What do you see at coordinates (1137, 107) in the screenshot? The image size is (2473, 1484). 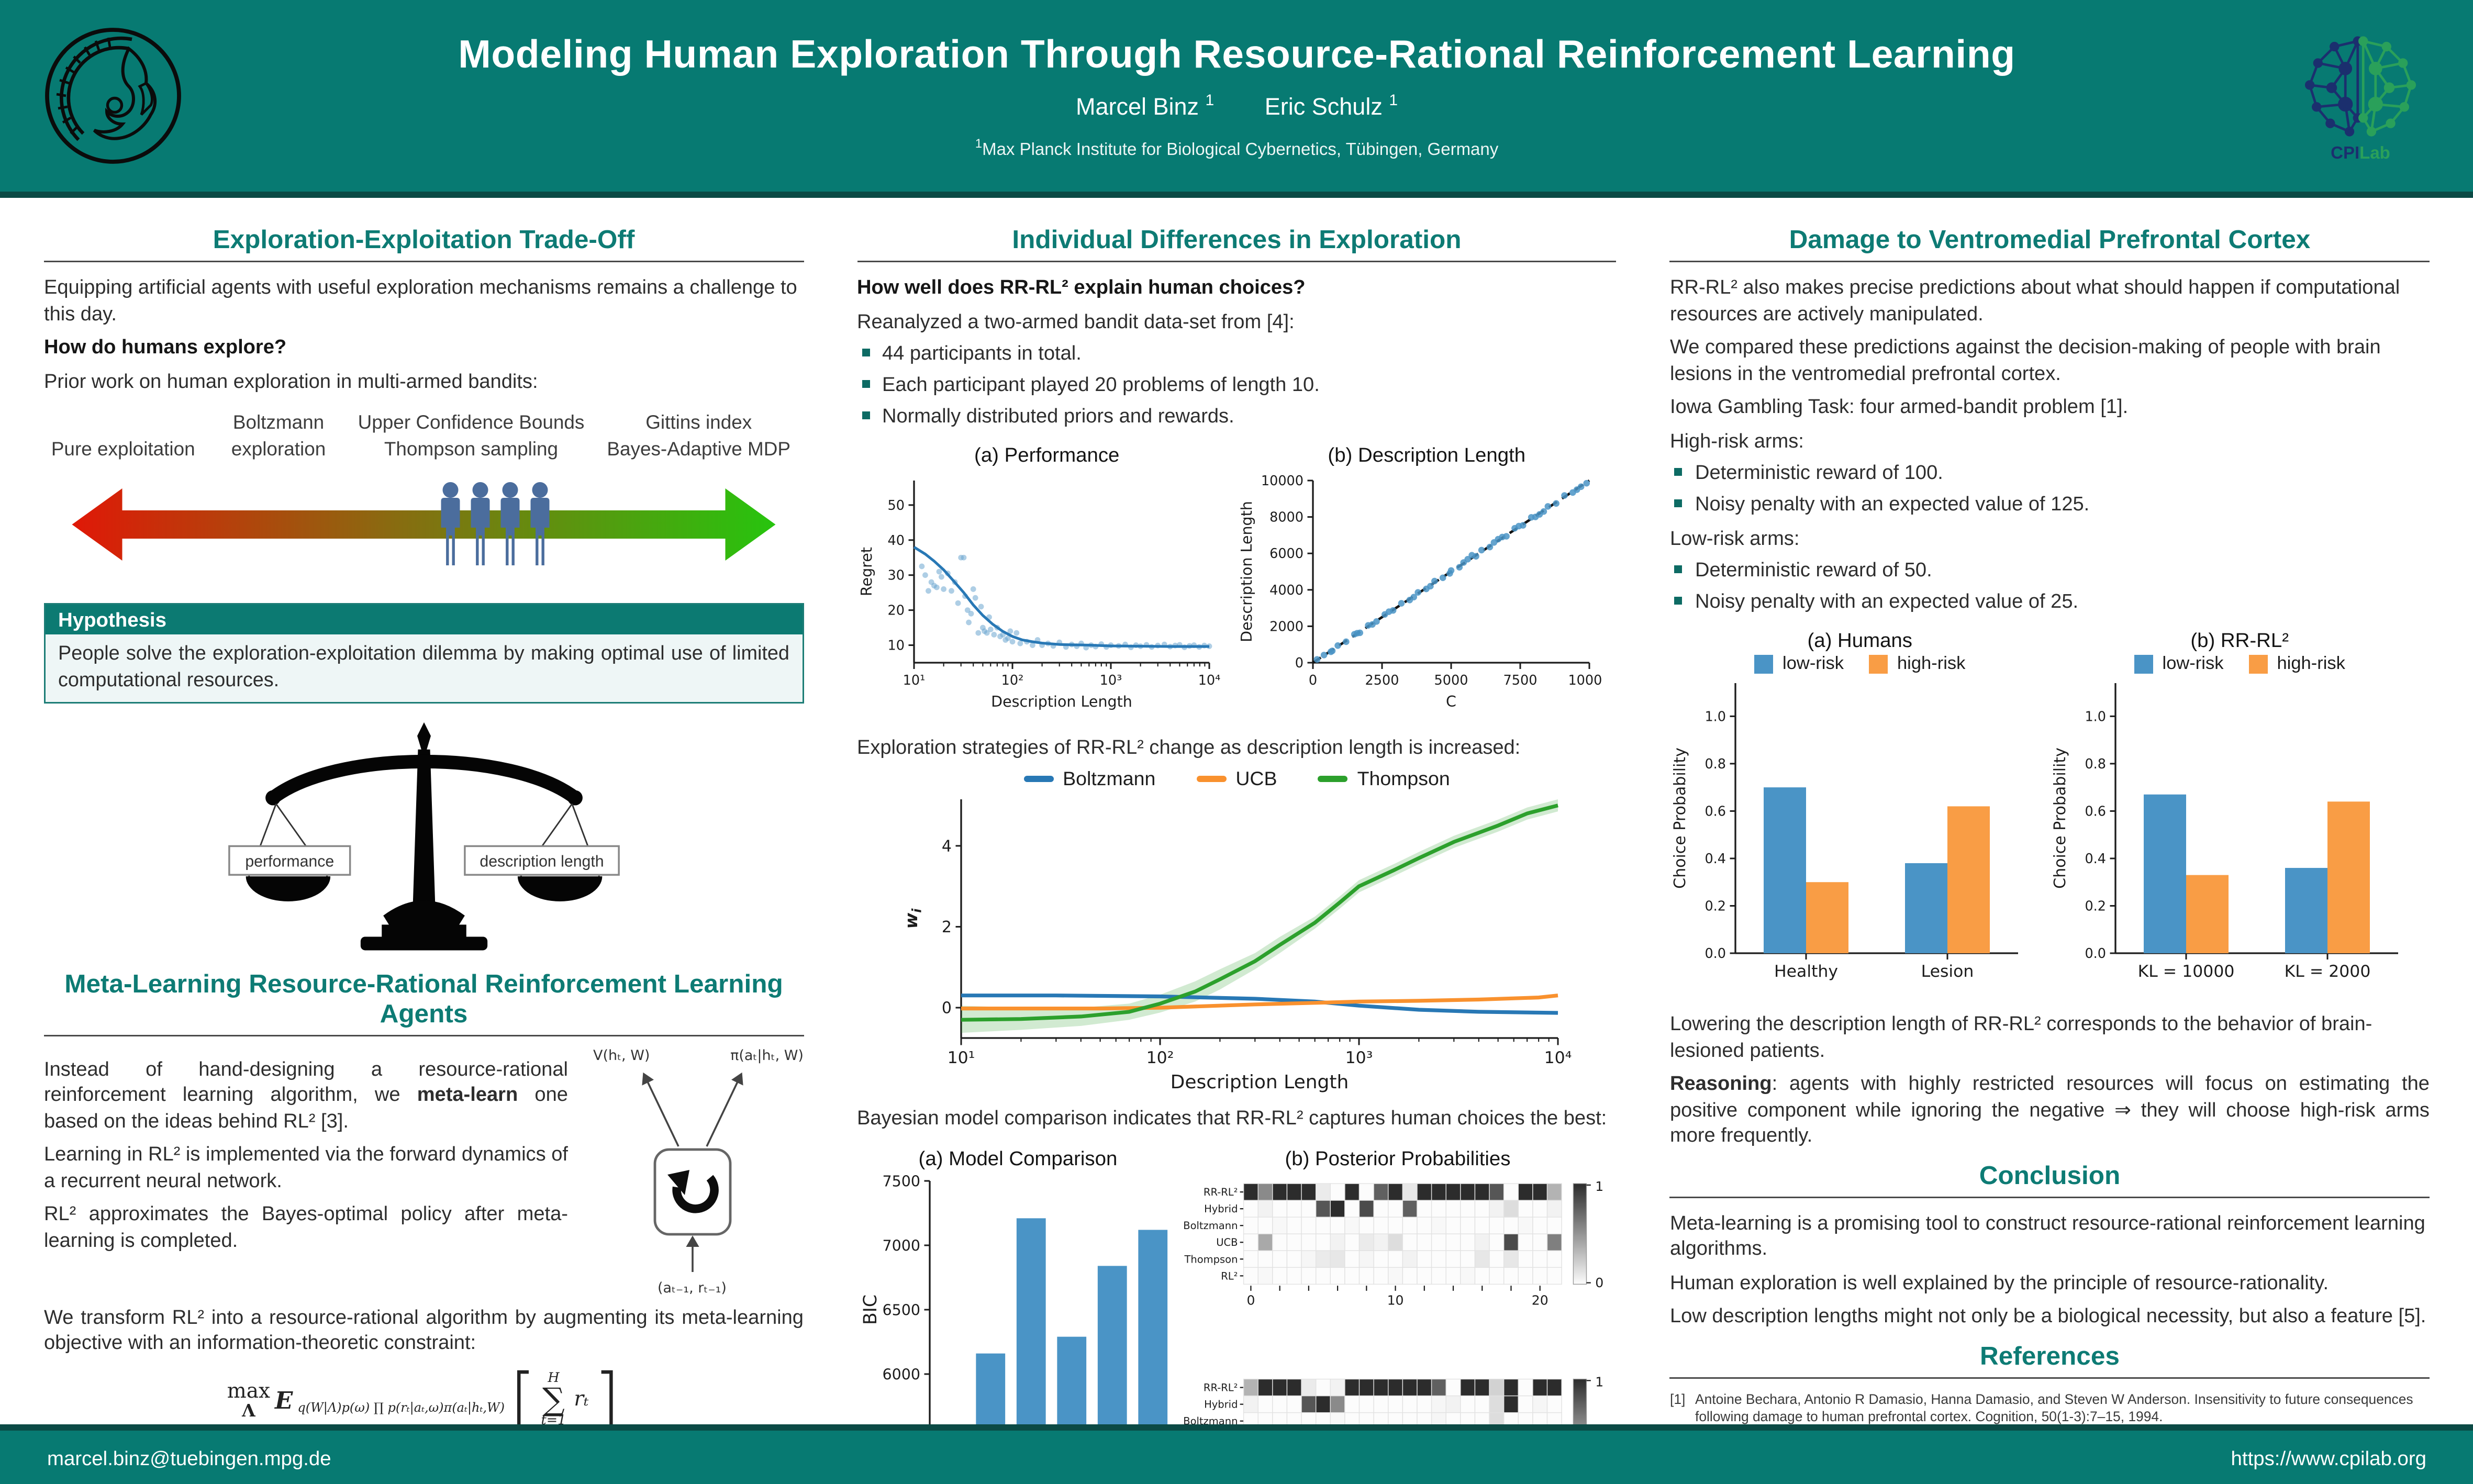 I see `author-1: Marcel Binz` at bounding box center [1137, 107].